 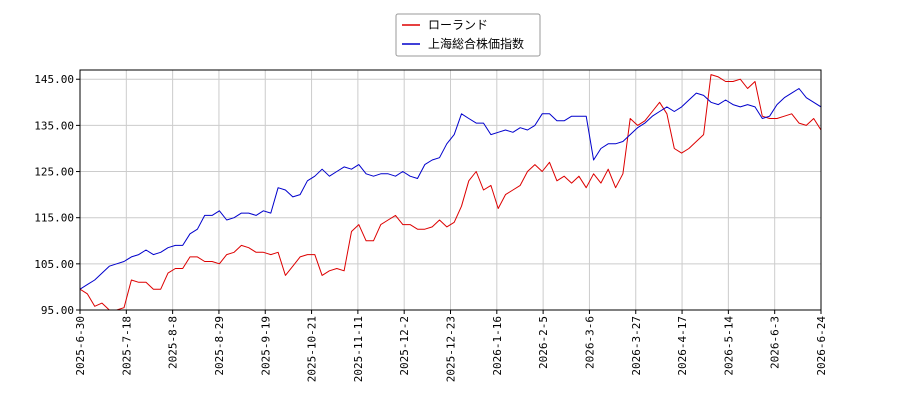 I want to click on y-tick-label: 95.00, so click(x=57, y=310).